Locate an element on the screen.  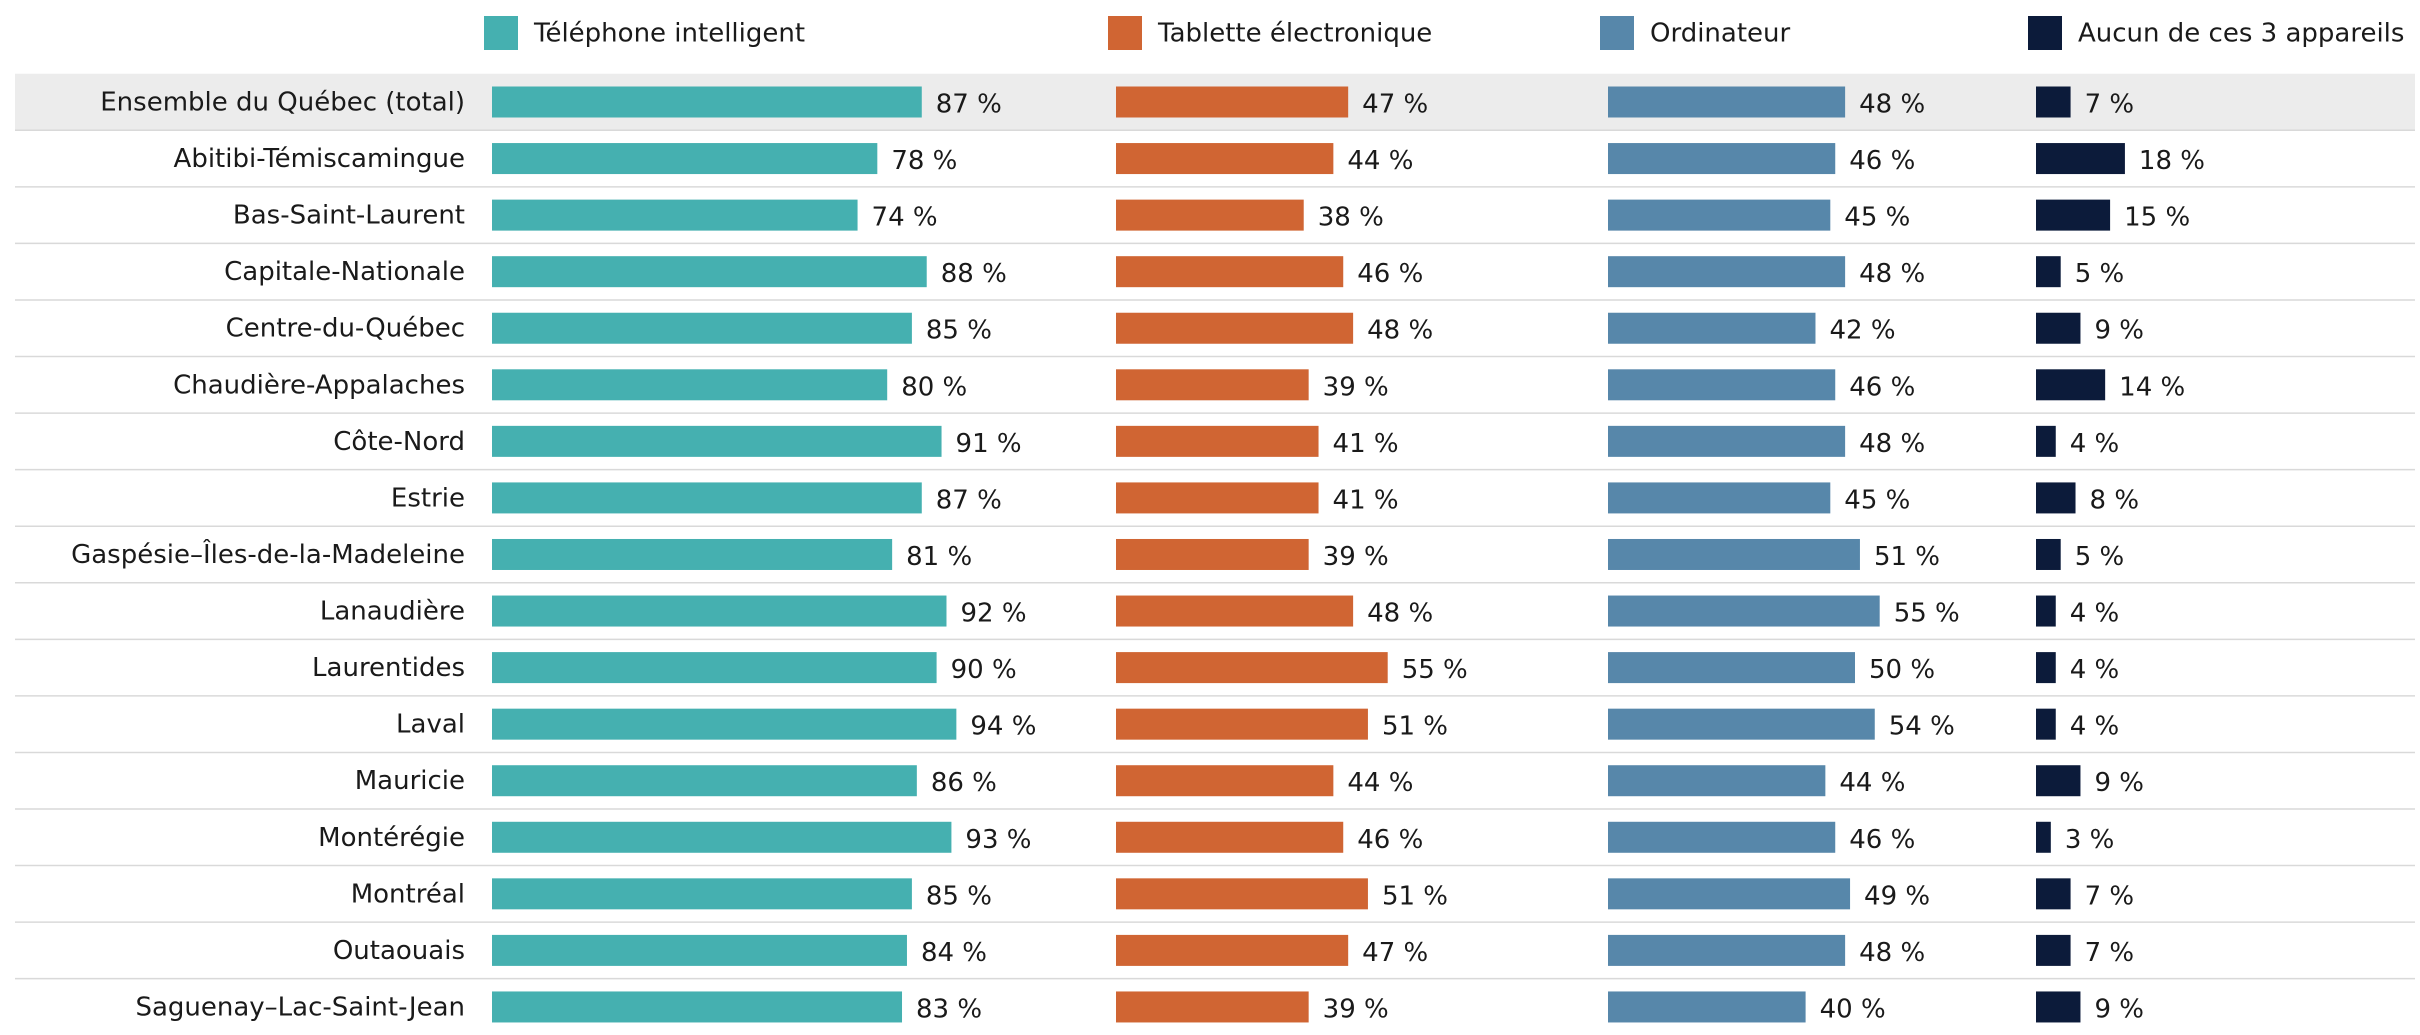
category-label: Mauricie is located at coordinates (410, 781).